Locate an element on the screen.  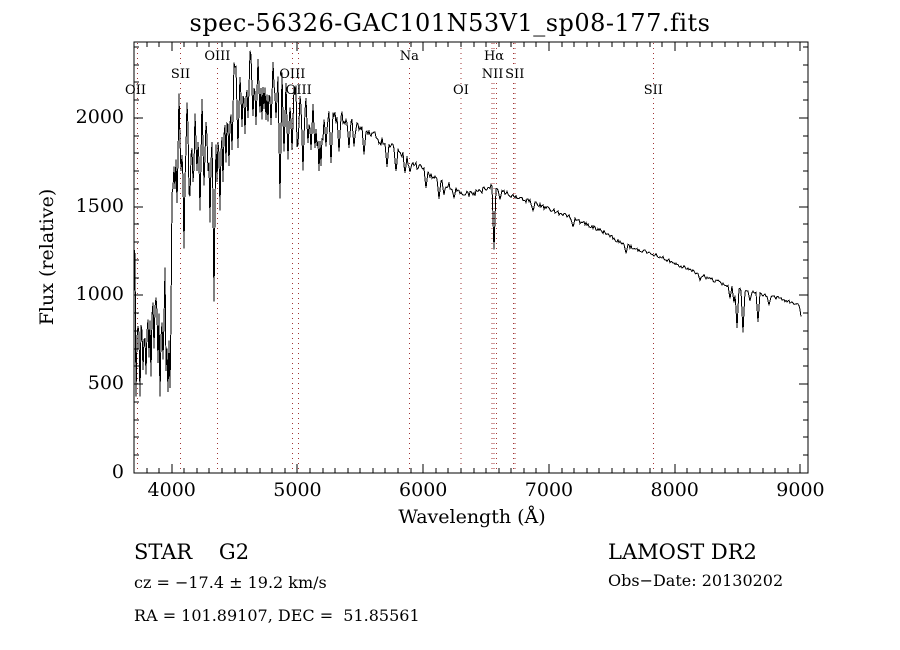
x-tick-label: 8000 is located at coordinates (674, 490).